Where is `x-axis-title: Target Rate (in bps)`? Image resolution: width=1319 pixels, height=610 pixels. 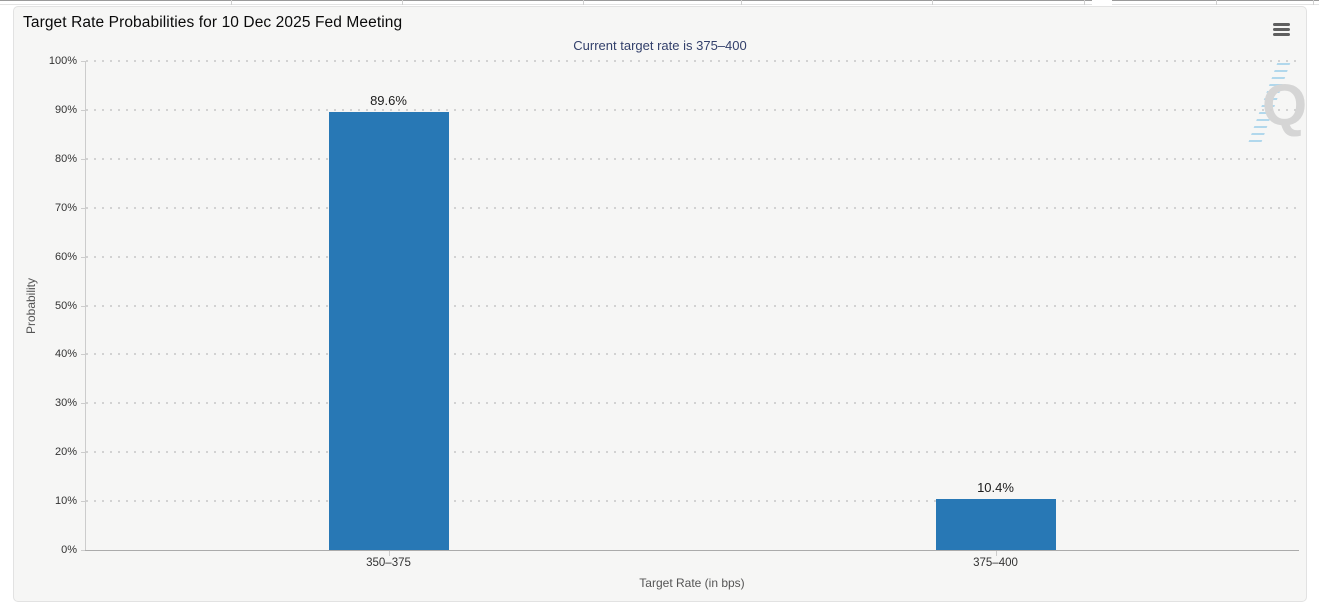 x-axis-title: Target Rate (in bps) is located at coordinates (692, 583).